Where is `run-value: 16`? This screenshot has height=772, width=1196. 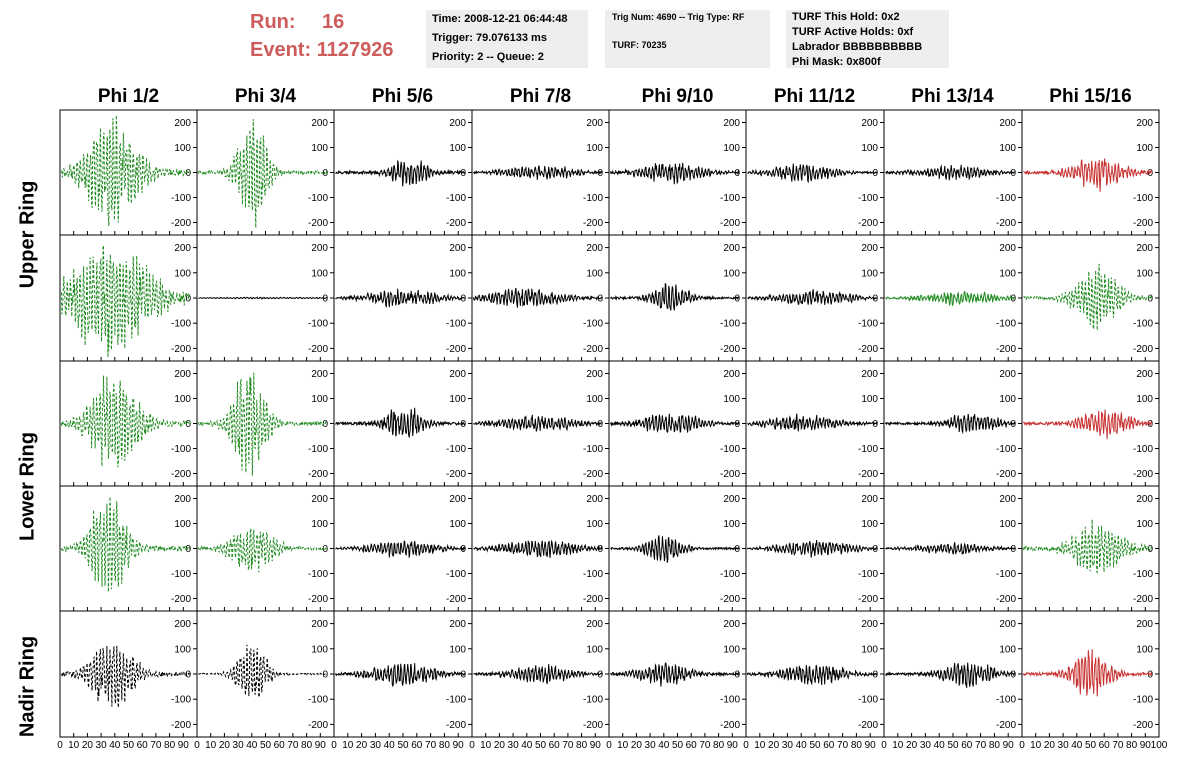
run-value: 16 is located at coordinates (333, 22).